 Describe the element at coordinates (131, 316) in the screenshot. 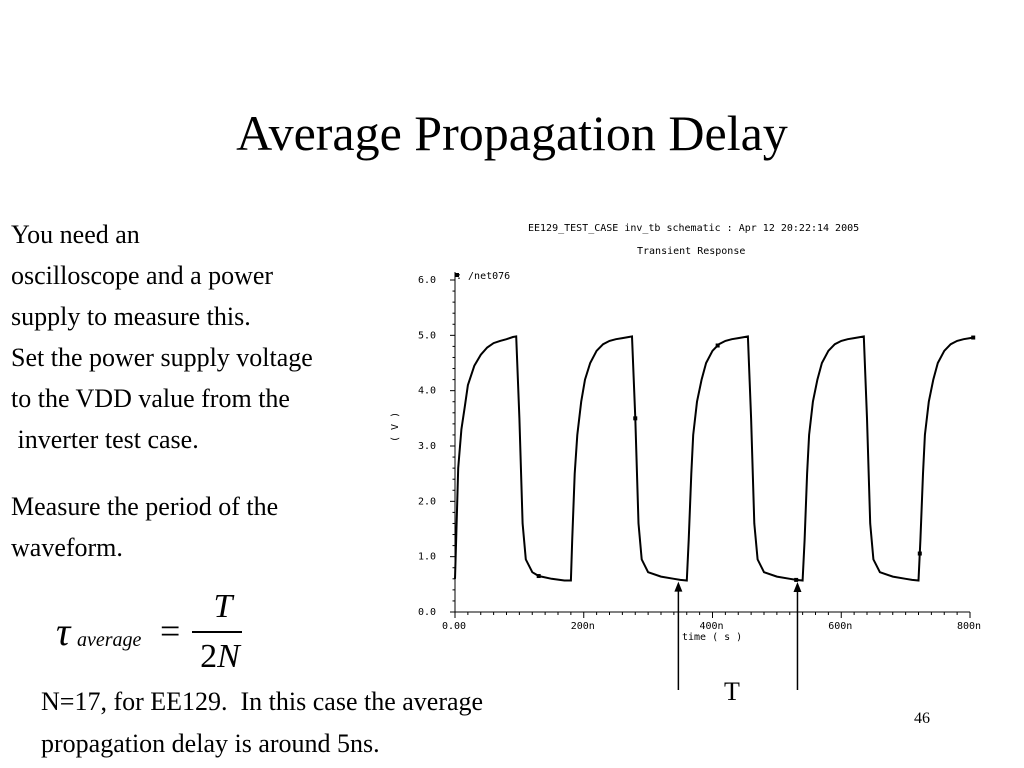

I see `instructions-line: supply to measure this.` at that location.